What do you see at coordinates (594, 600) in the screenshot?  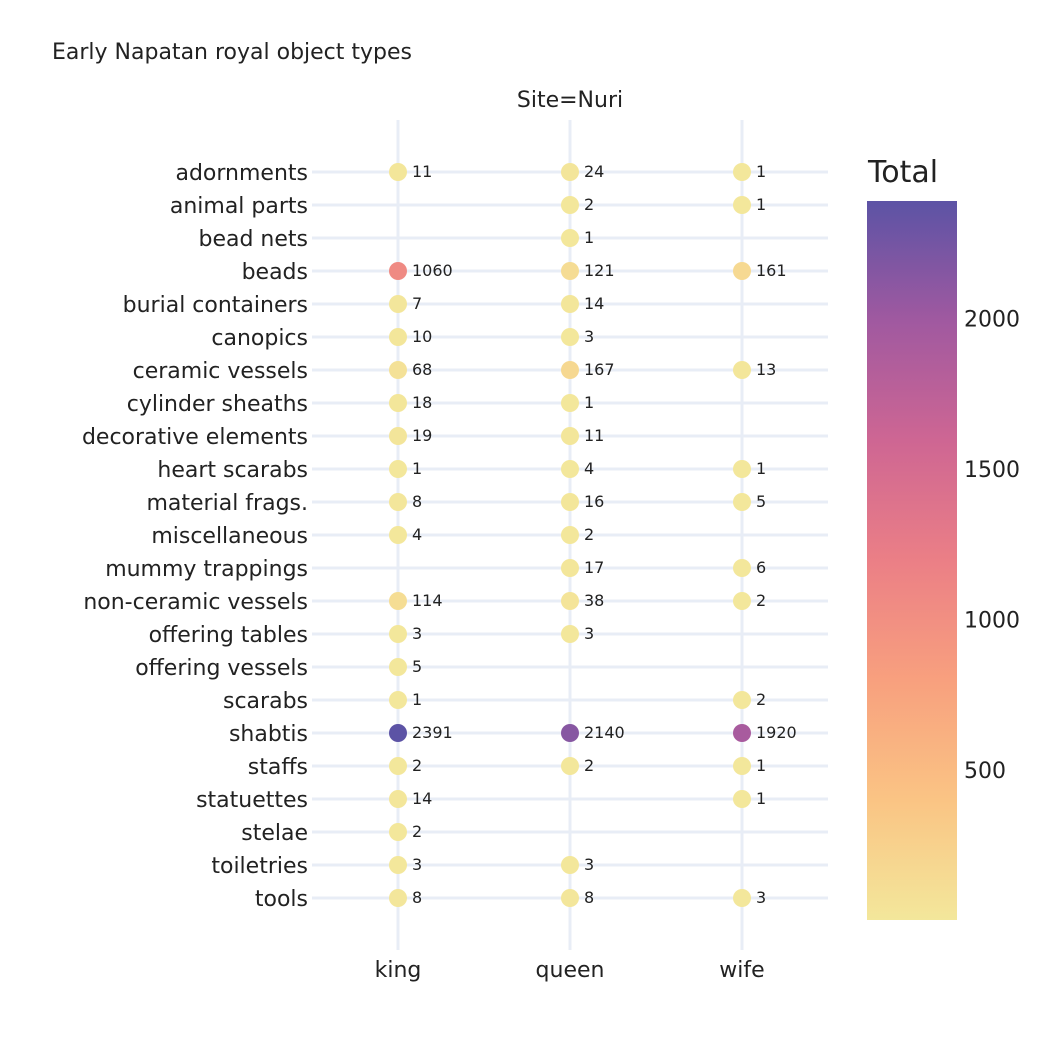 I see `data-label: 38` at bounding box center [594, 600].